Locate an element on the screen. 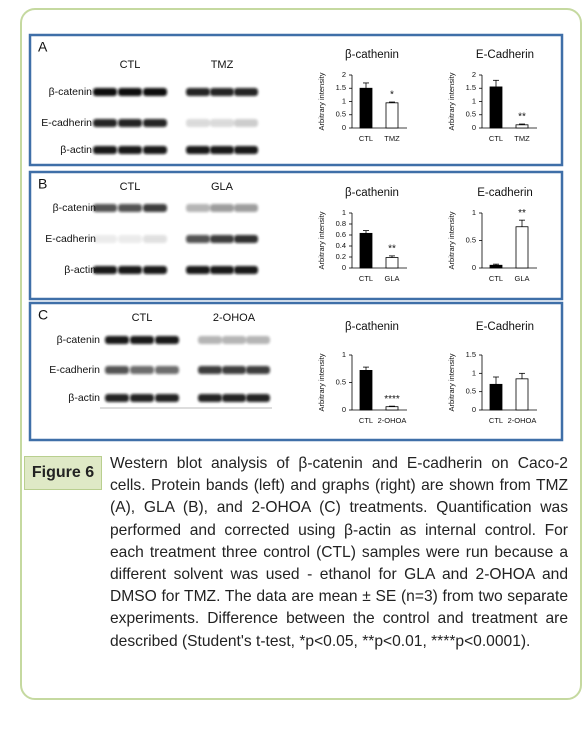 The image size is (584, 734). blot-group-label: GLA is located at coordinates (222, 187).